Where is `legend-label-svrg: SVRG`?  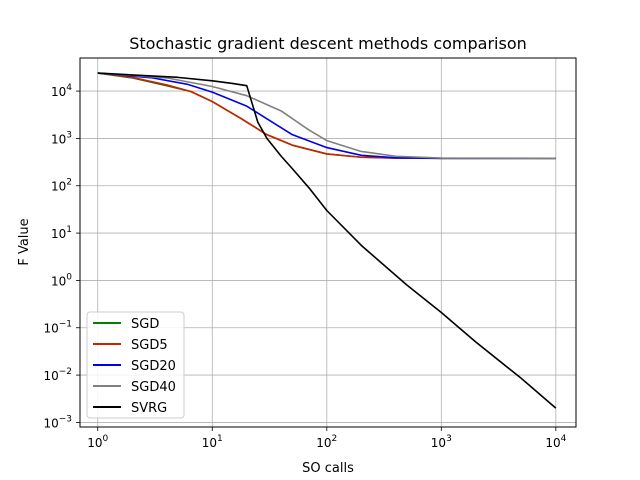 legend-label-svrg: SVRG is located at coordinates (149, 408).